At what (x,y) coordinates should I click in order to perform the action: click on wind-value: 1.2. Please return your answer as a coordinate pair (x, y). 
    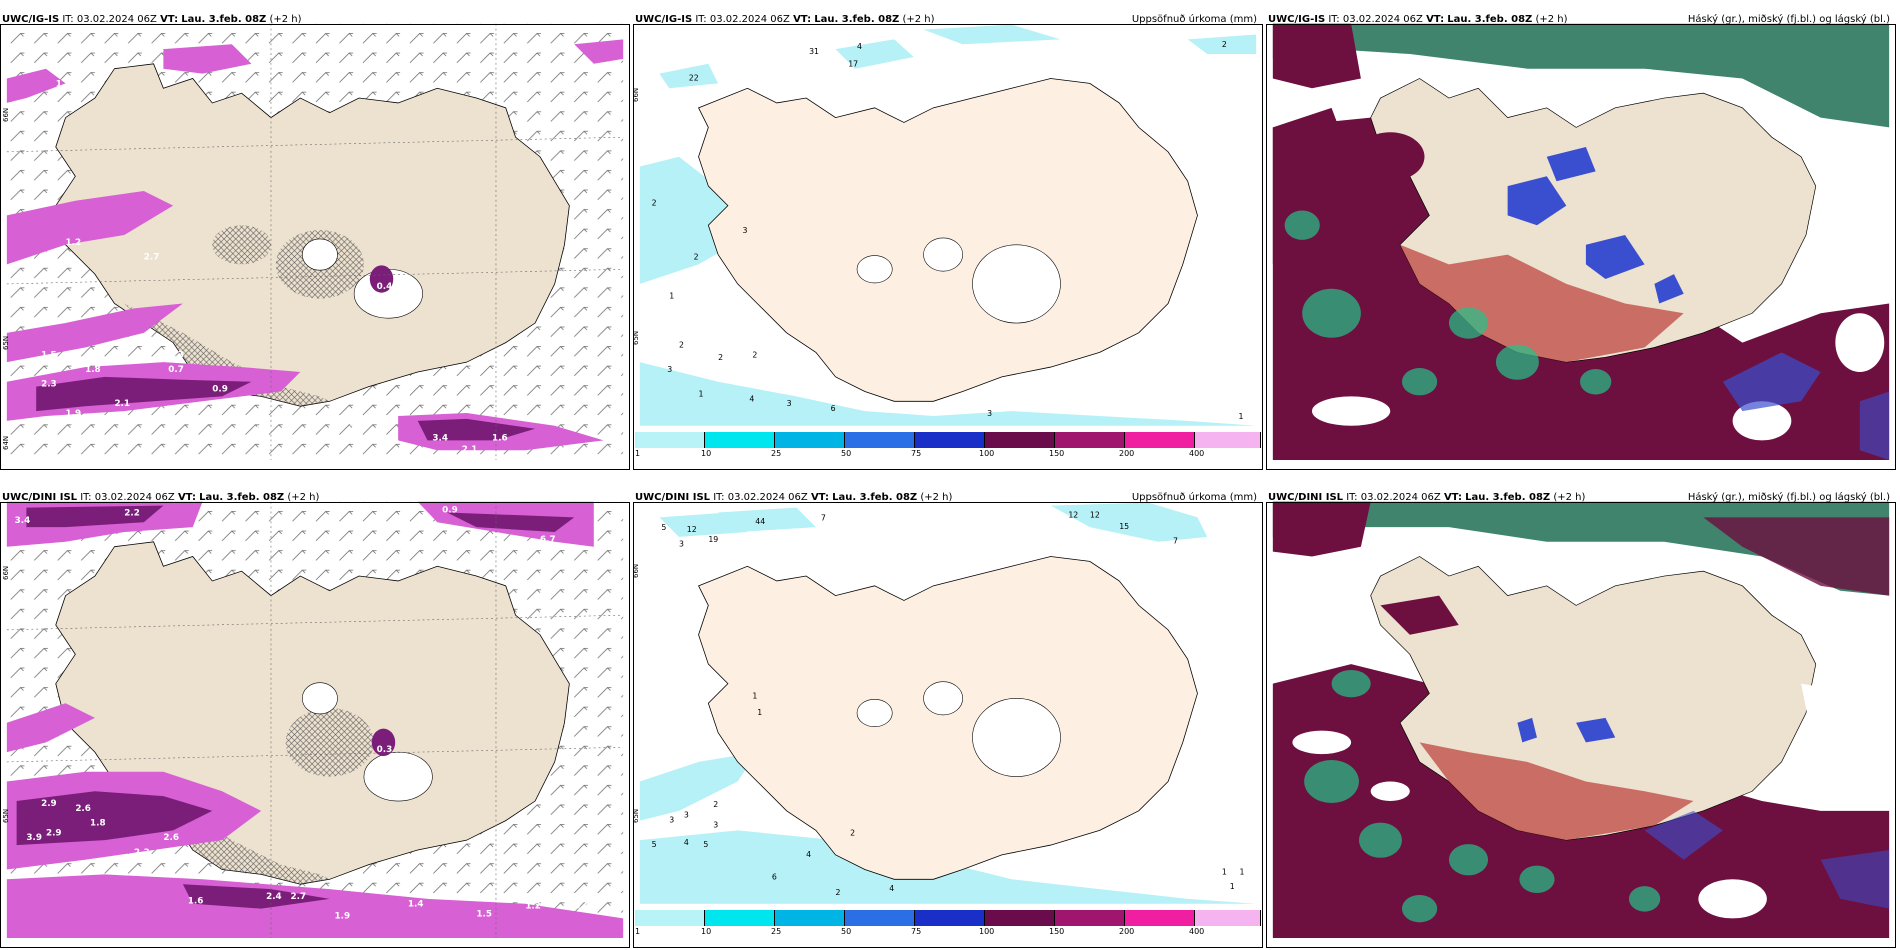
    Looking at the image, I should click on (74, 243).